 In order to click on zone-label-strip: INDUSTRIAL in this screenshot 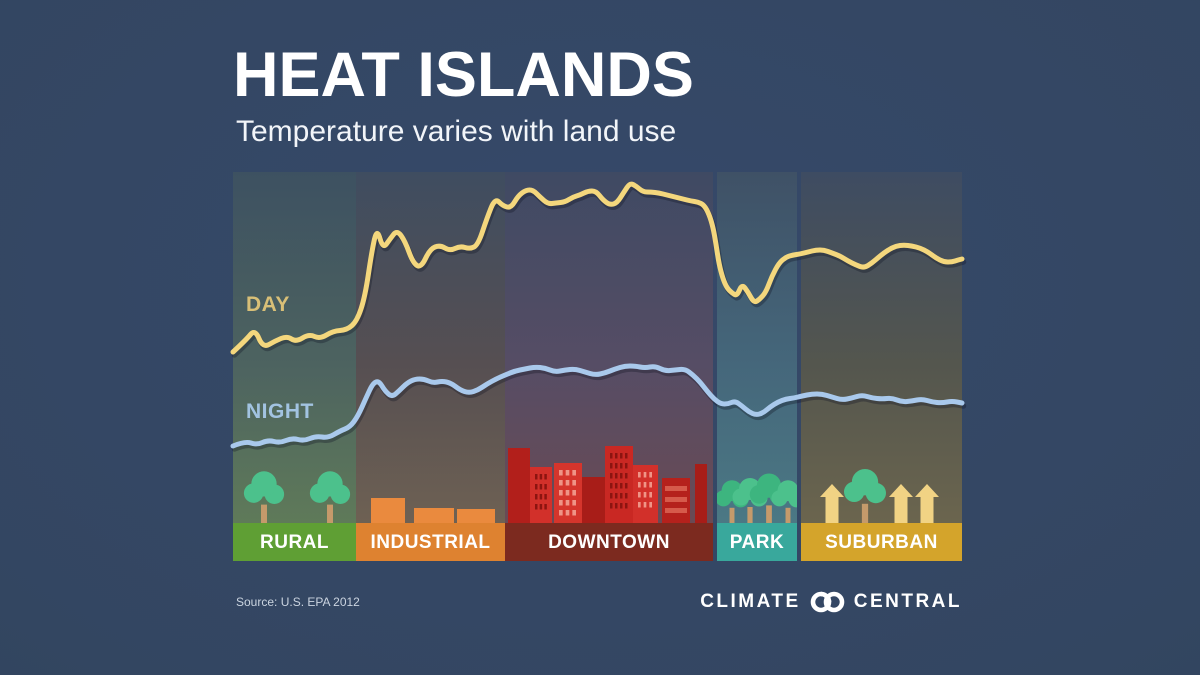, I will do `click(430, 542)`.